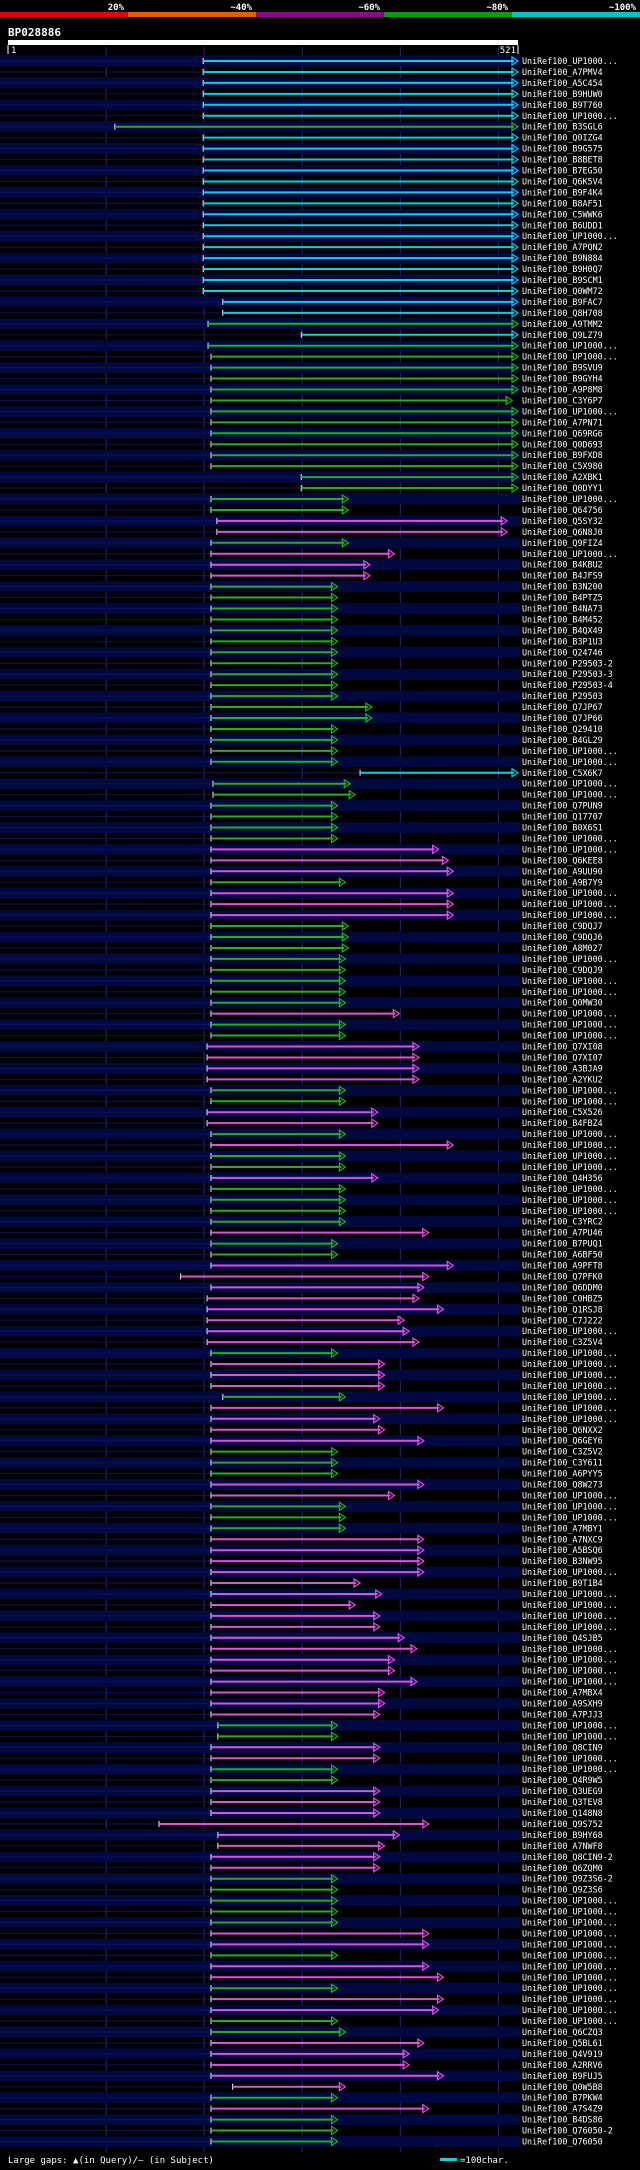 The height and width of the screenshot is (2170, 640). Describe the element at coordinates (562, 828) in the screenshot. I see `hit-label: UniRef100_B0X6S1` at that location.